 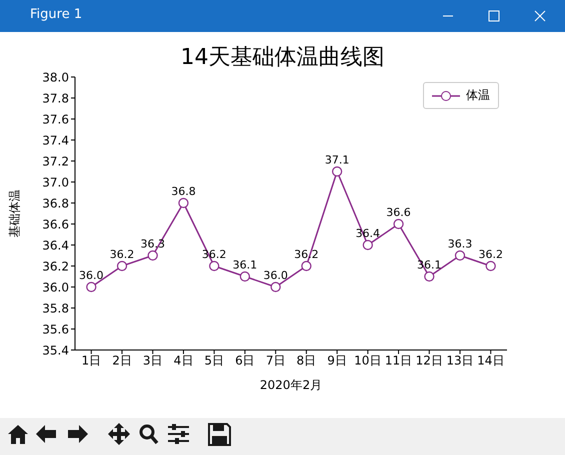 What do you see at coordinates (368, 361) in the screenshot?
I see `x-tick-label: 10日` at bounding box center [368, 361].